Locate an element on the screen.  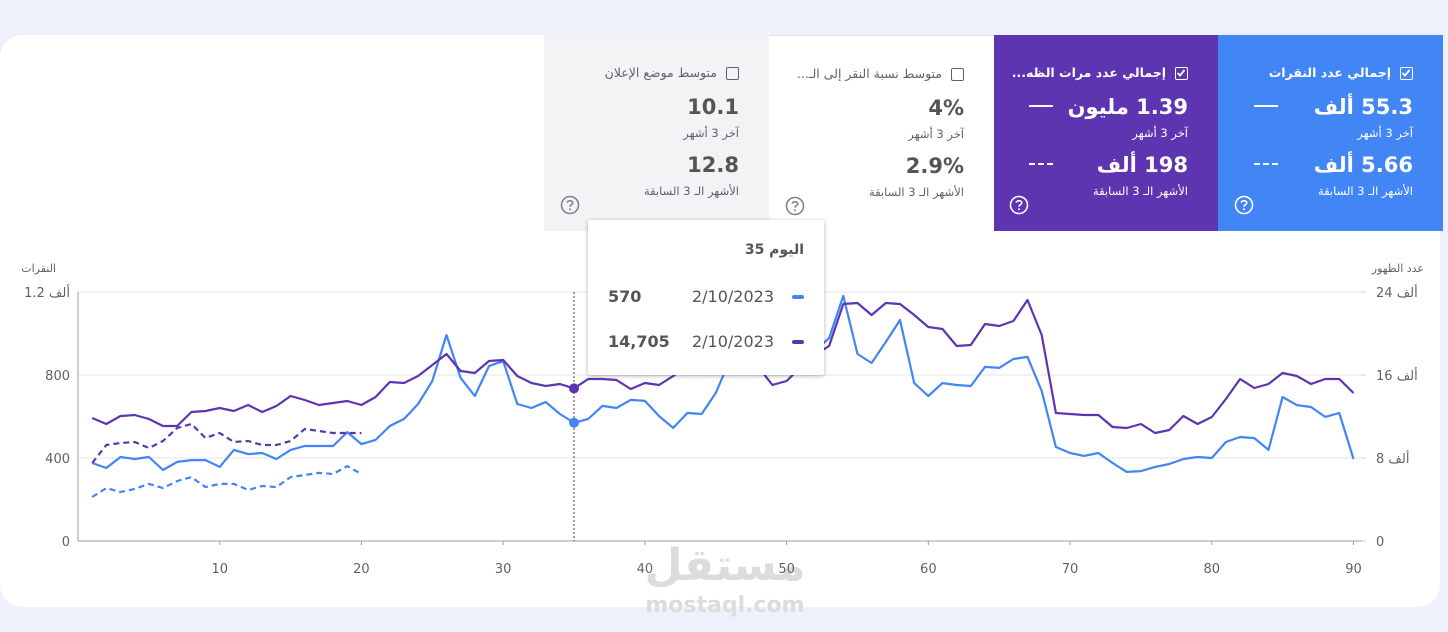
previous-value: 5.66 ألف is located at coordinates (1363, 165).